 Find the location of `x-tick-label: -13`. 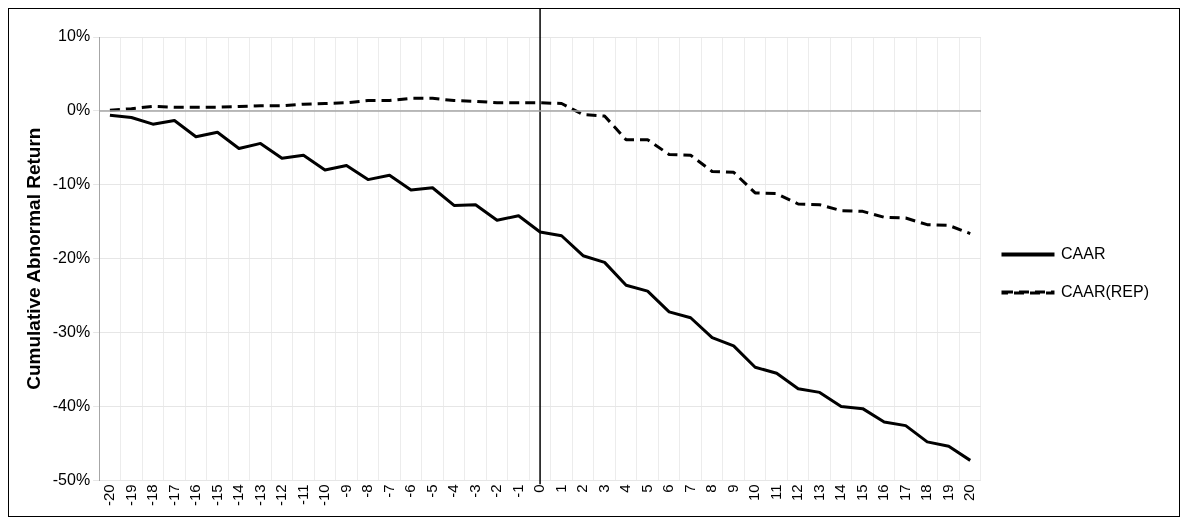

x-tick-label: -13 is located at coordinates (259, 495).